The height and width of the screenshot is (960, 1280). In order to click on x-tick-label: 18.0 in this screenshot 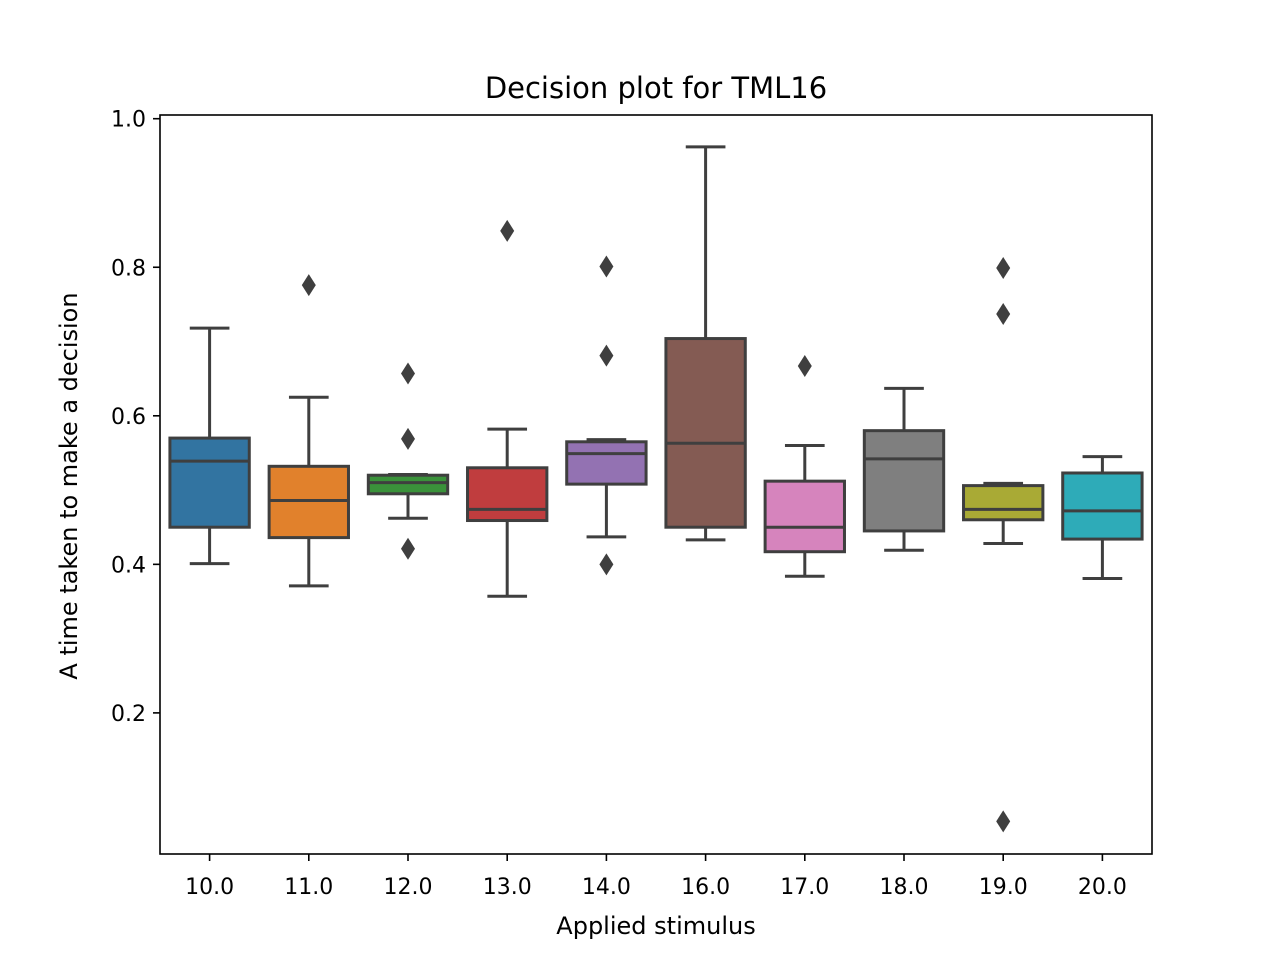, I will do `click(904, 887)`.